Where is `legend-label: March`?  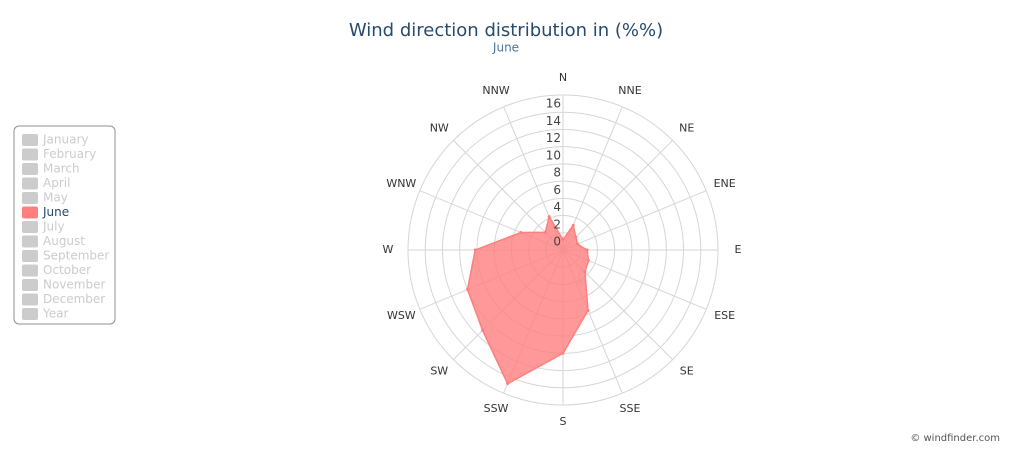
legend-label: March is located at coordinates (61, 169).